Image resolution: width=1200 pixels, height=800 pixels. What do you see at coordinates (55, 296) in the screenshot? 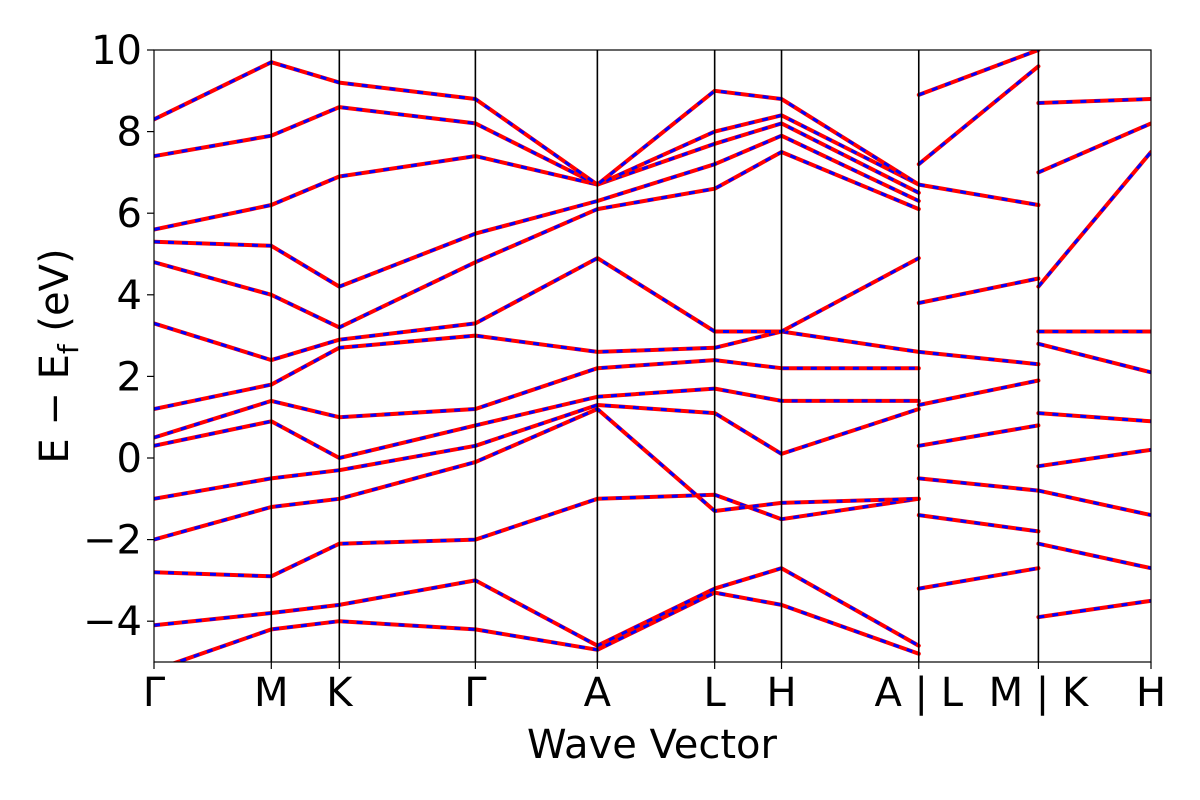
I see `y-axis-label-unit: (eV)` at bounding box center [55, 296].